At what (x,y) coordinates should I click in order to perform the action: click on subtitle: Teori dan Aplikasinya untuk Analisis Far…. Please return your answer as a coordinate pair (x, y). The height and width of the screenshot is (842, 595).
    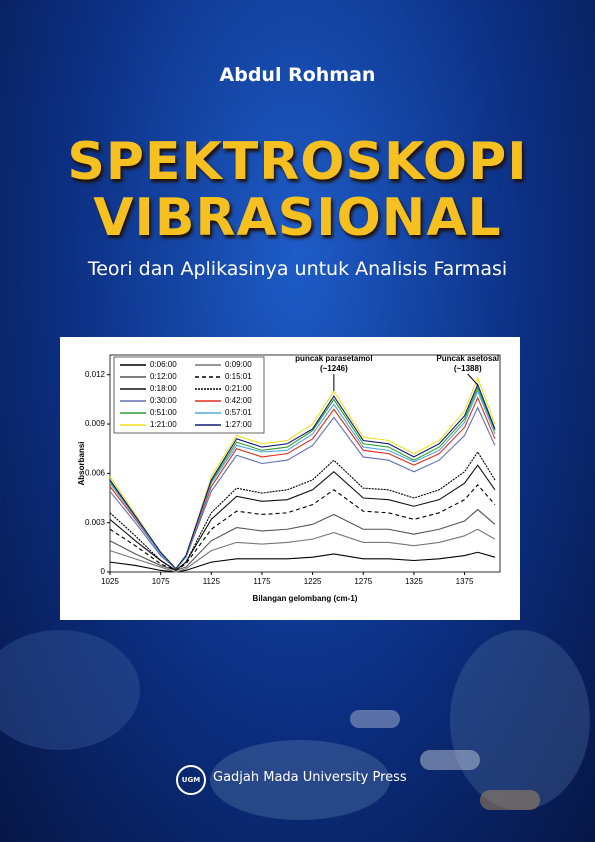
    Looking at the image, I should click on (297, 269).